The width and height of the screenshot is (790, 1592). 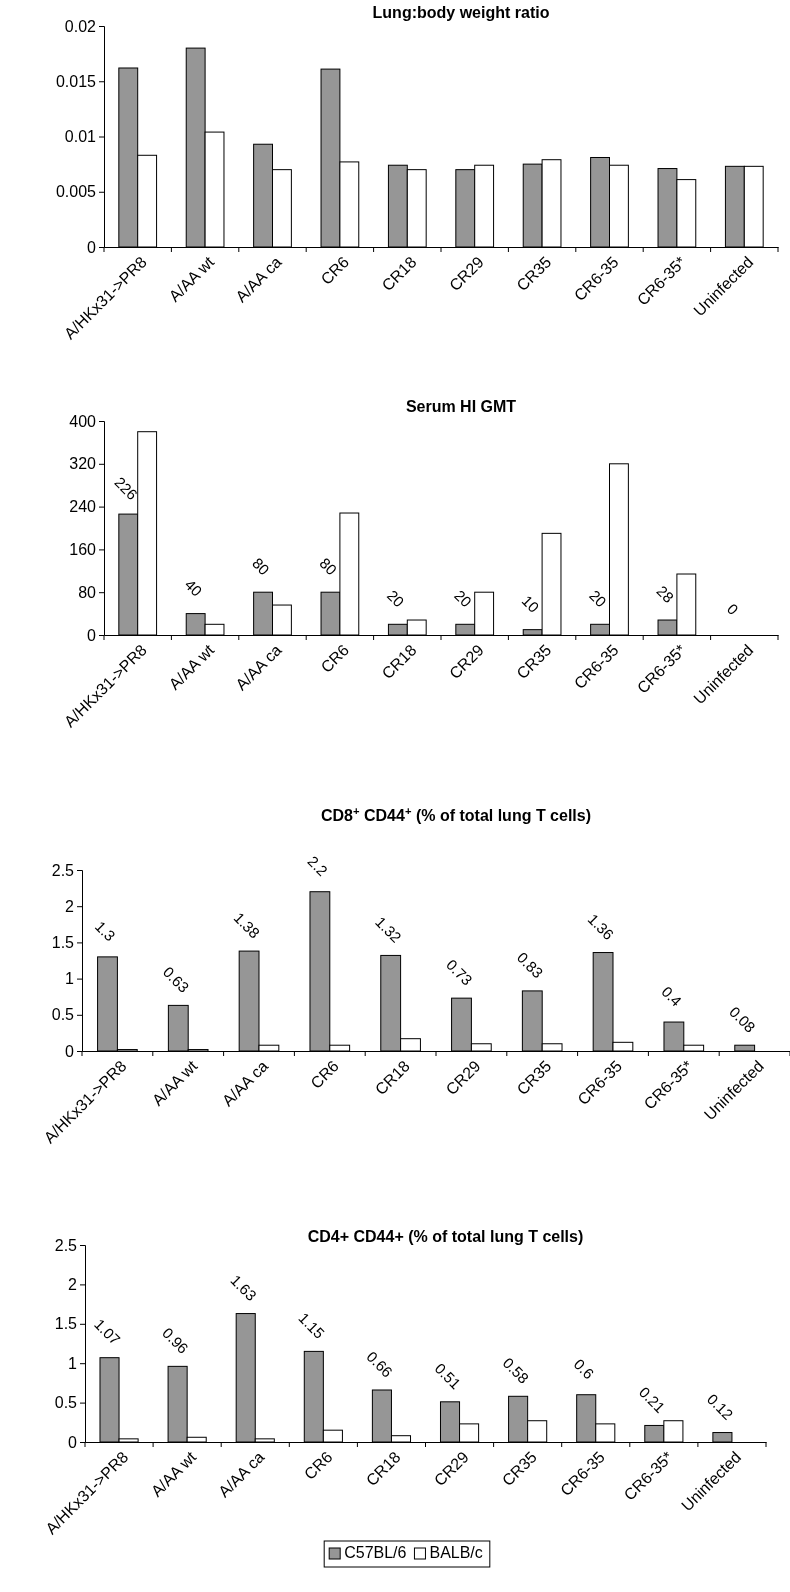 What do you see at coordinates (87, 592) in the screenshot?
I see `y-tick-label: 80` at bounding box center [87, 592].